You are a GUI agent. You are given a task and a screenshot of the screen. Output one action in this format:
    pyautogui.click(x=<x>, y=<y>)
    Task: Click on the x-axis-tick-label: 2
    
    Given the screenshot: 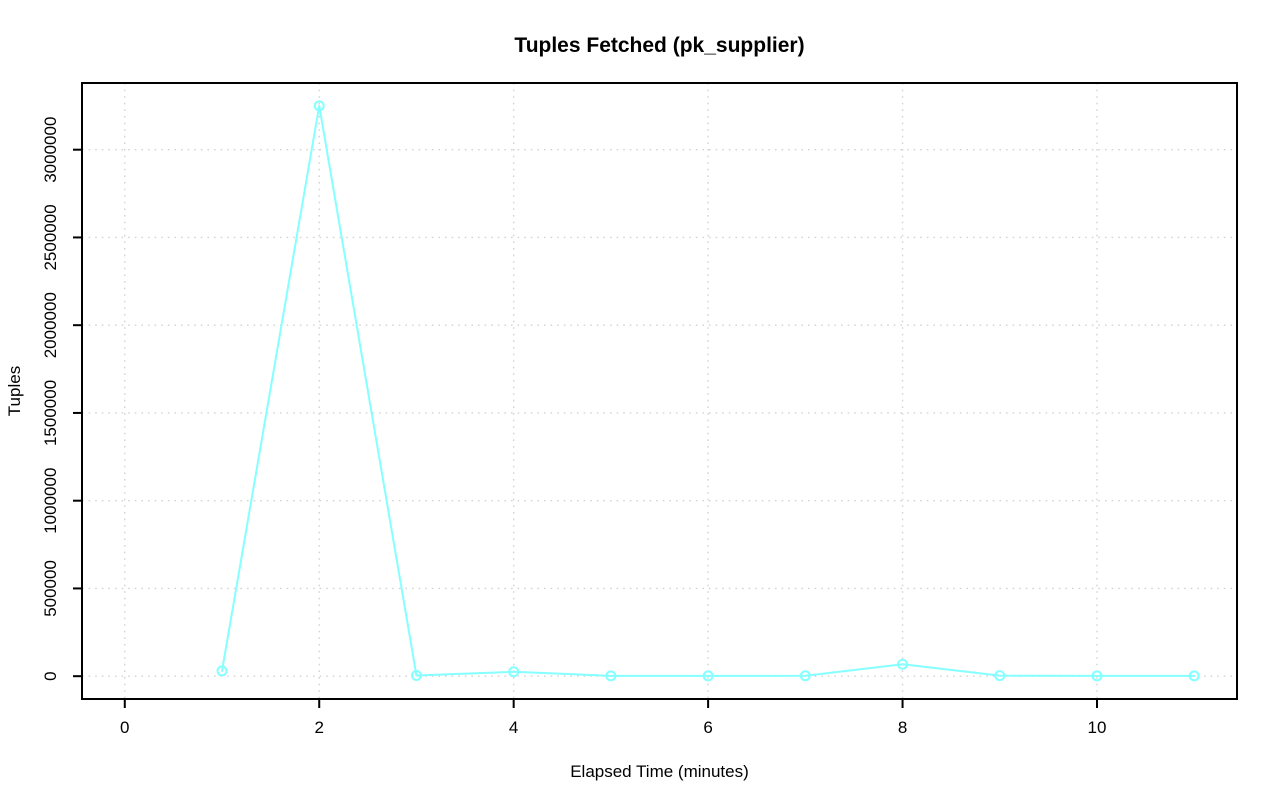 What is the action you would take?
    pyautogui.click(x=318, y=727)
    